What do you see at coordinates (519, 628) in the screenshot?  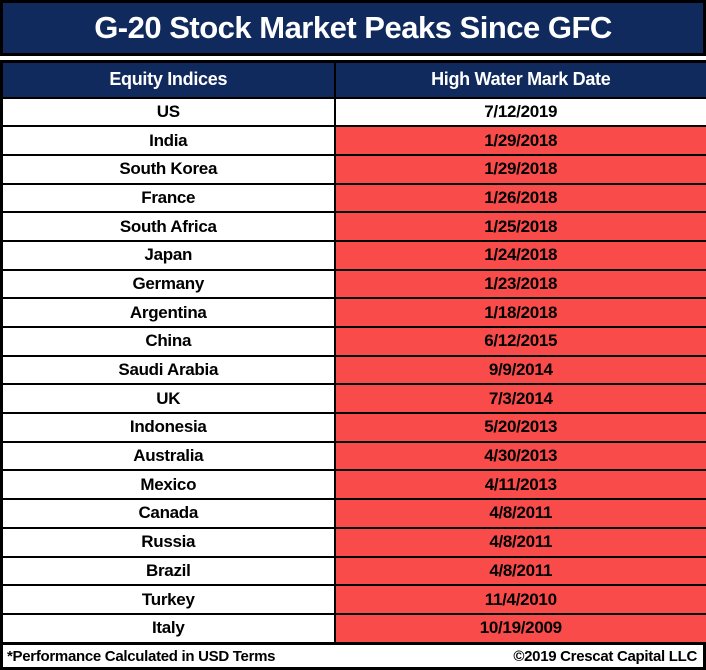 I see `date-cell: 10/19/2009` at bounding box center [519, 628].